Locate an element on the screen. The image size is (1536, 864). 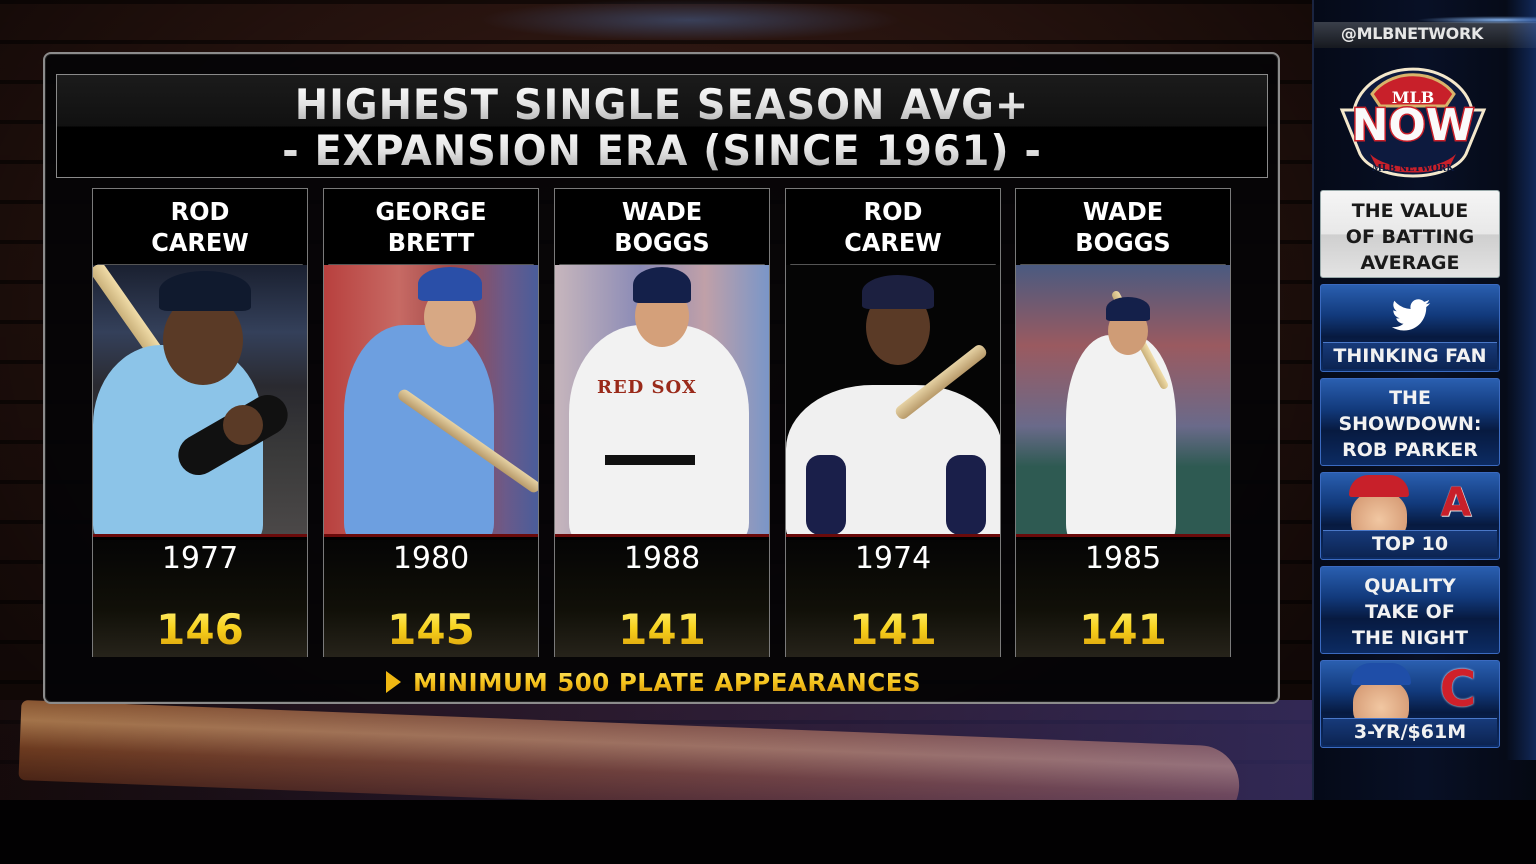
twitter-handle: @MLBNETWORK is located at coordinates (1412, 33).